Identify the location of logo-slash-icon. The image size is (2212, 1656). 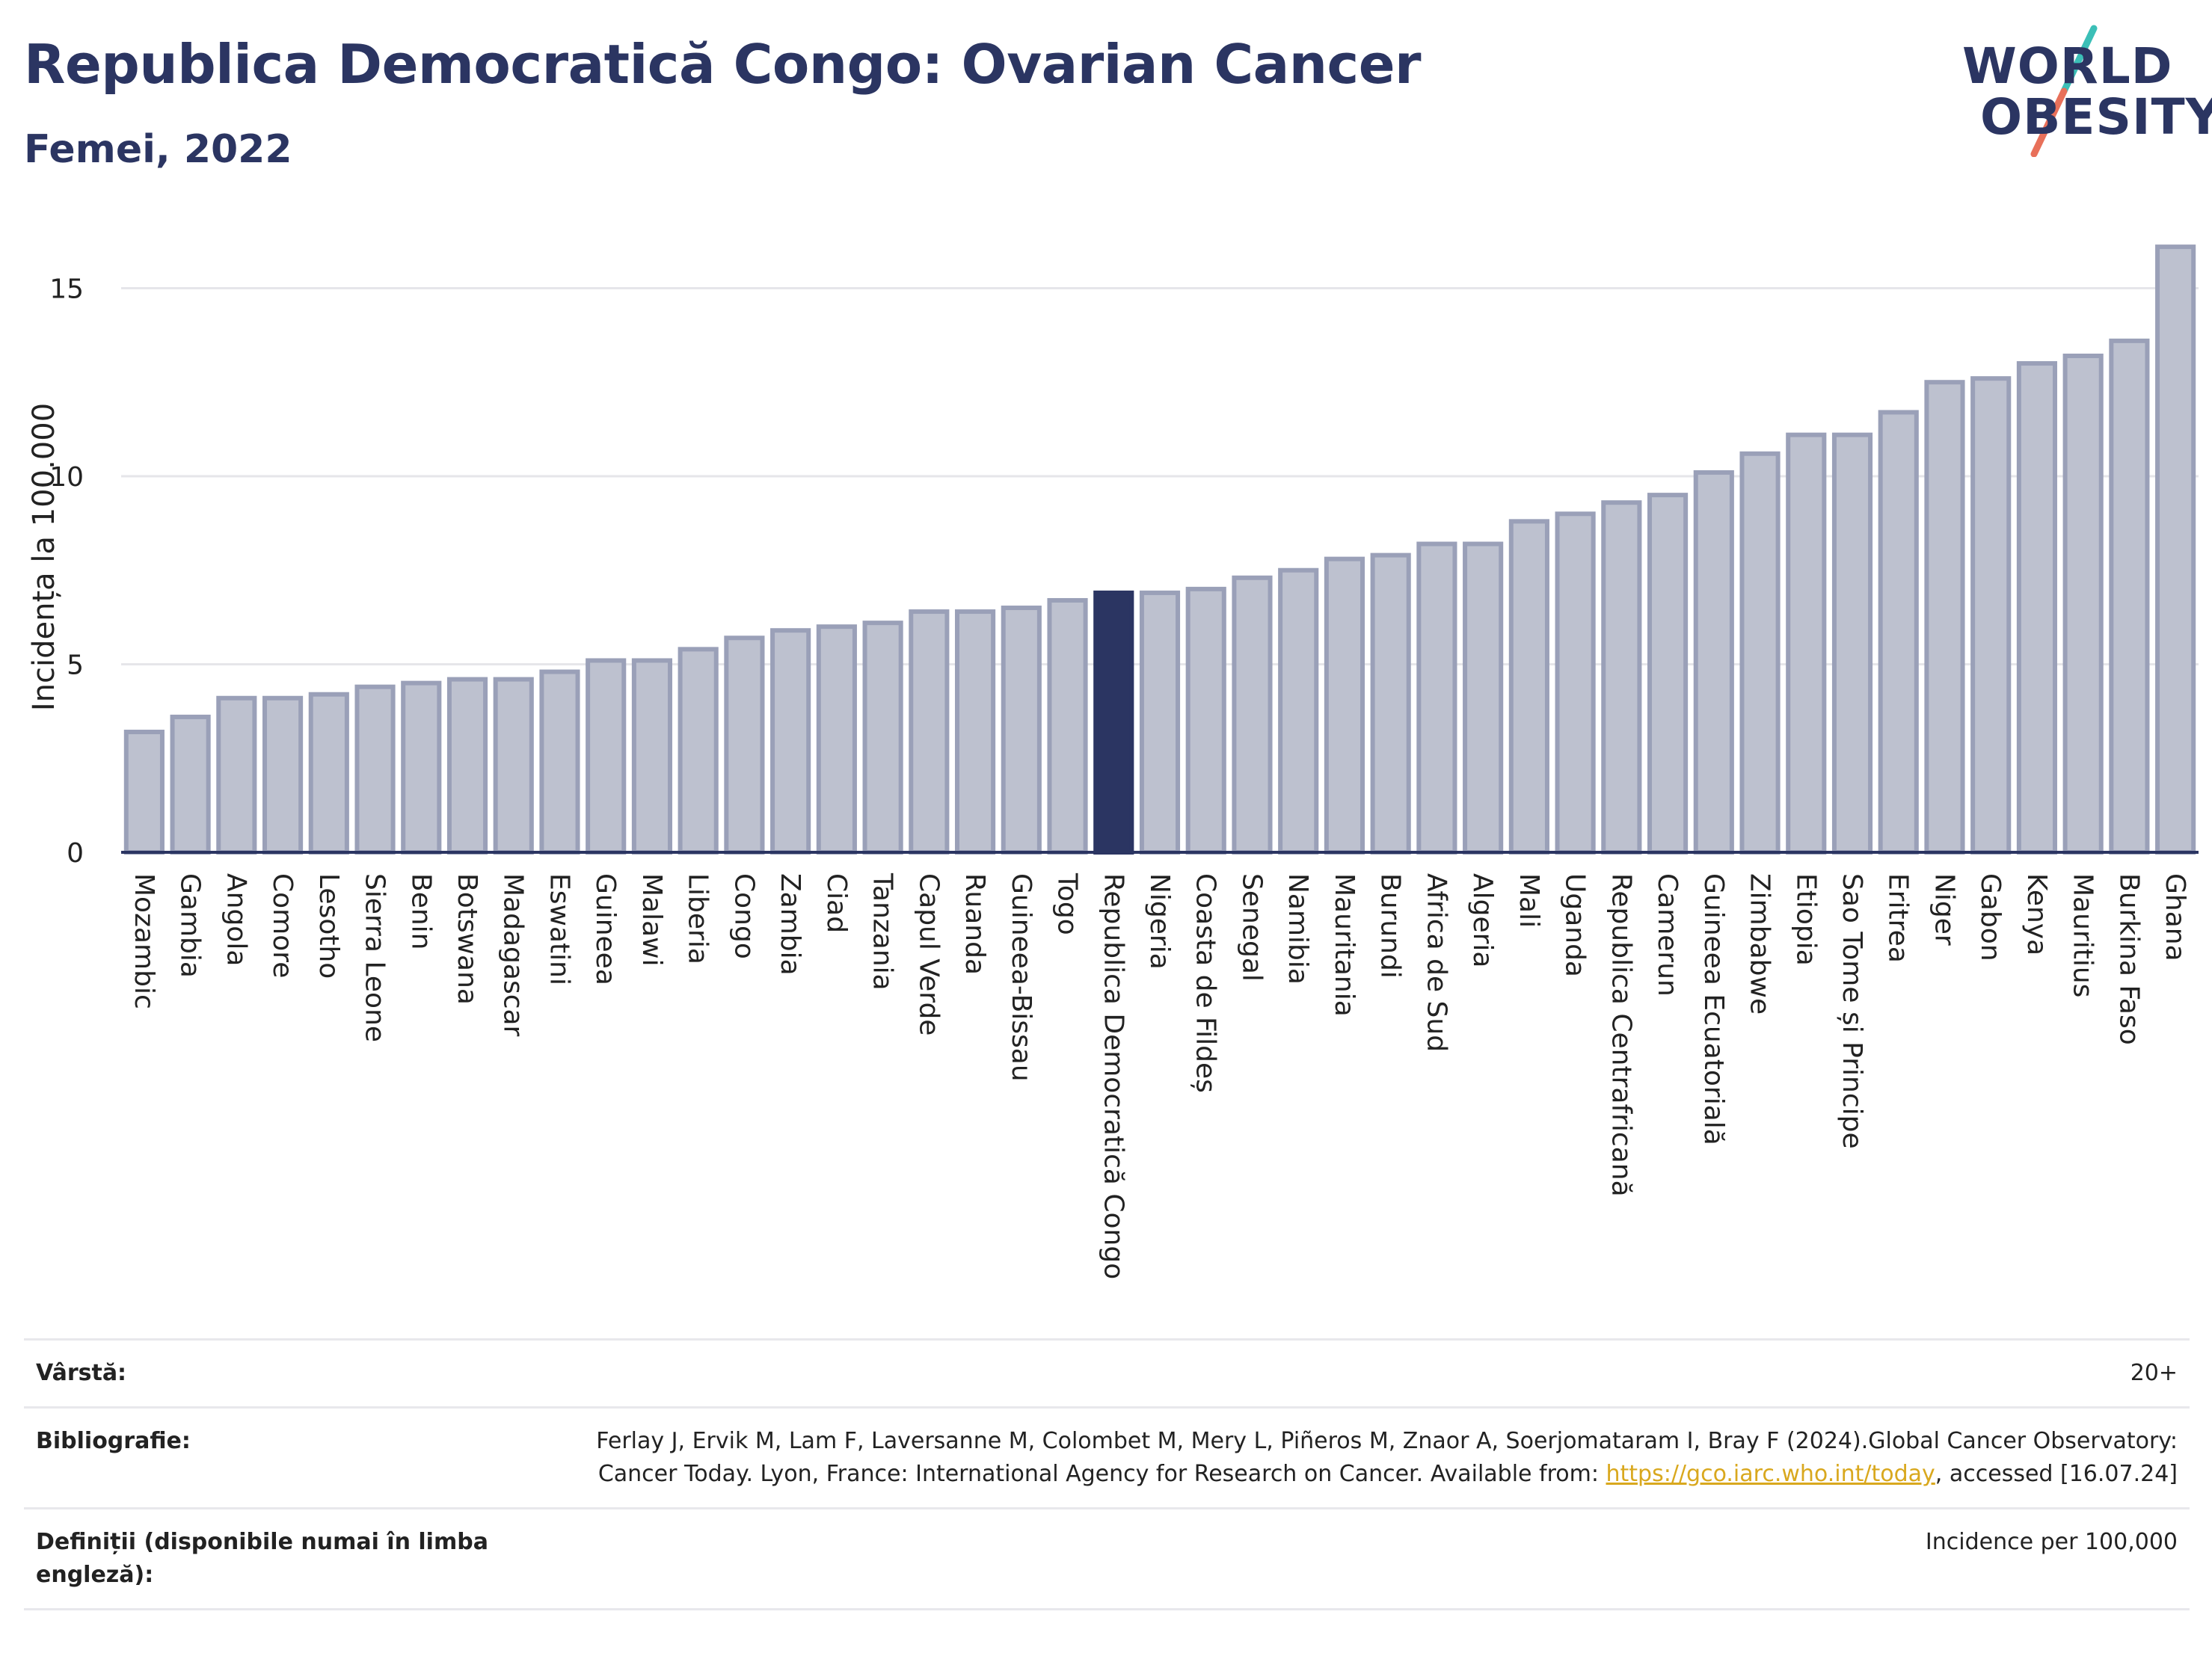
(2064, 91).